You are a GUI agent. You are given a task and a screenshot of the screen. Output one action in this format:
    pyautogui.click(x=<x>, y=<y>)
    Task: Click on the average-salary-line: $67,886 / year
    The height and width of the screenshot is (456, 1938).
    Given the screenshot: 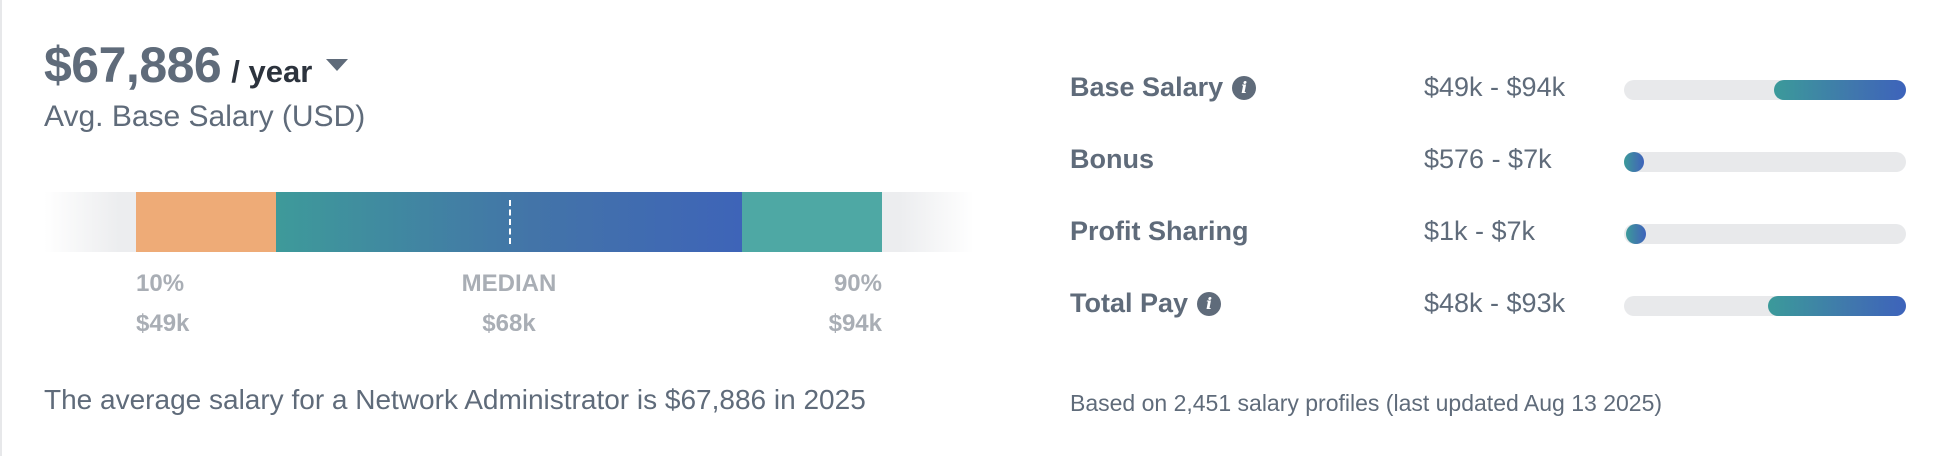 What is the action you would take?
    pyautogui.click(x=204, y=65)
    